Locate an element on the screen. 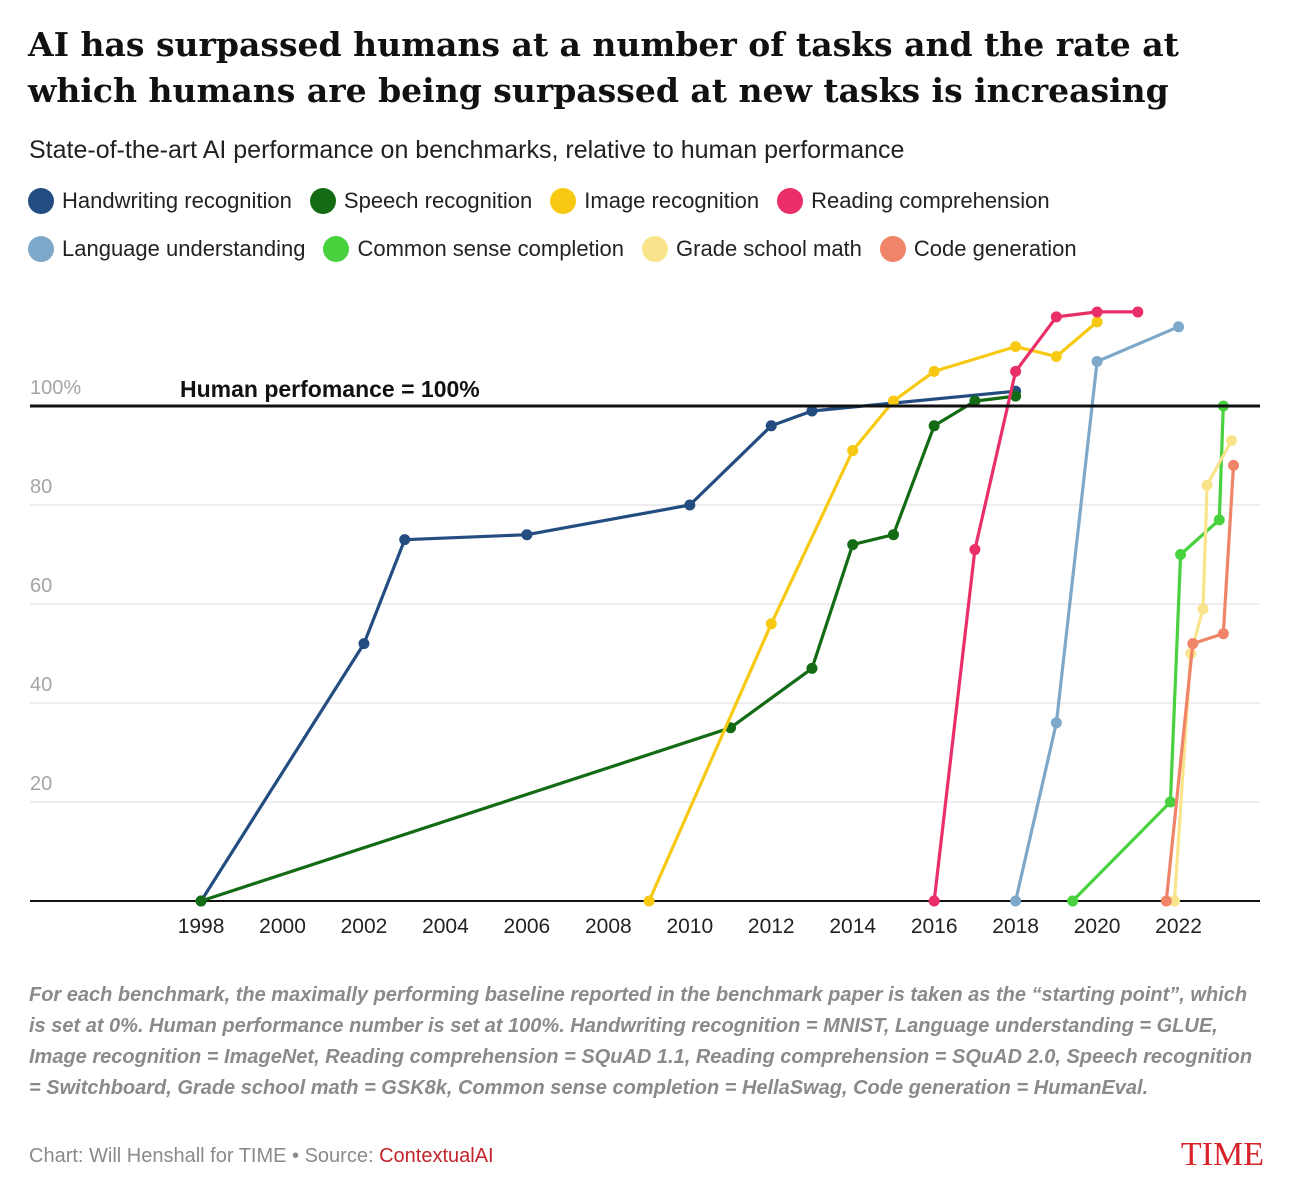 Image resolution: width=1304 pixels, height=1200 pixels. legend-item-common-sense: Common sense completion is located at coordinates (474, 248).